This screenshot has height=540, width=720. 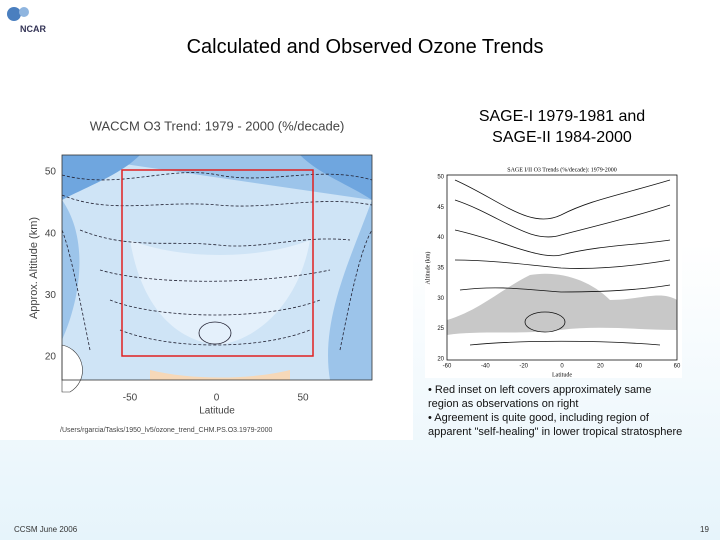 I want to click on right-x-tick-label: -40, so click(x=485, y=367).